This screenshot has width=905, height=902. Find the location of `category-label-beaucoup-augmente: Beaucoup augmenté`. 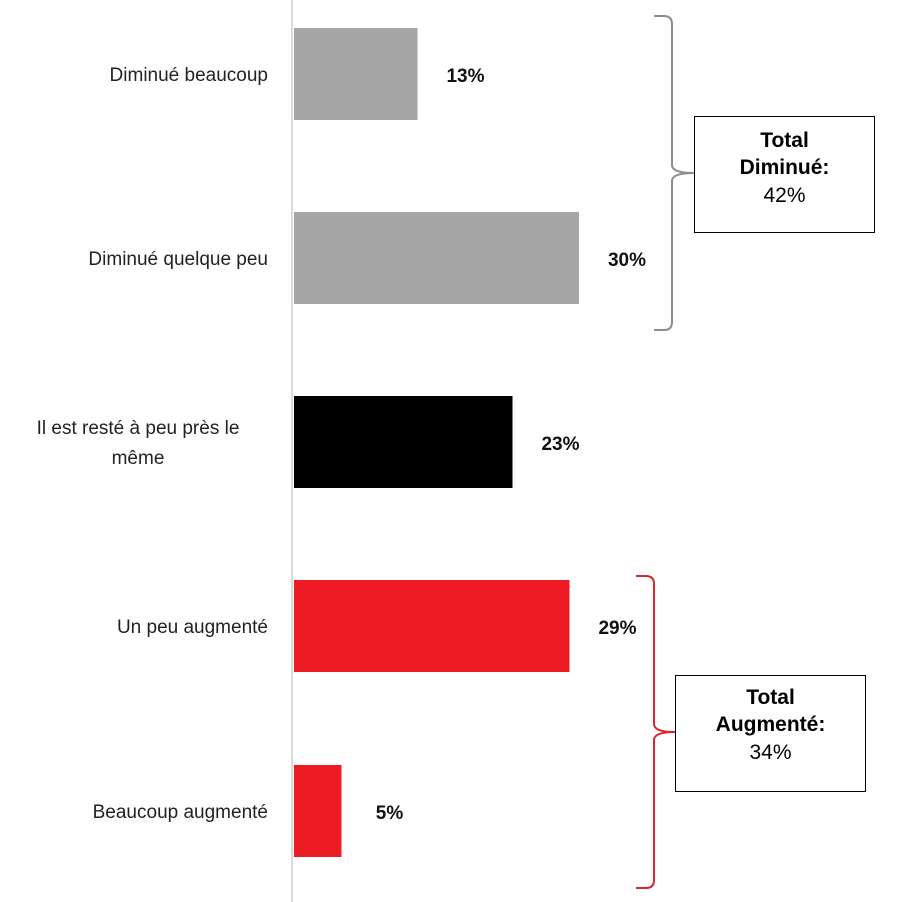

category-label-beaucoup-augmente: Beaucoup augmenté is located at coordinates (180, 812).